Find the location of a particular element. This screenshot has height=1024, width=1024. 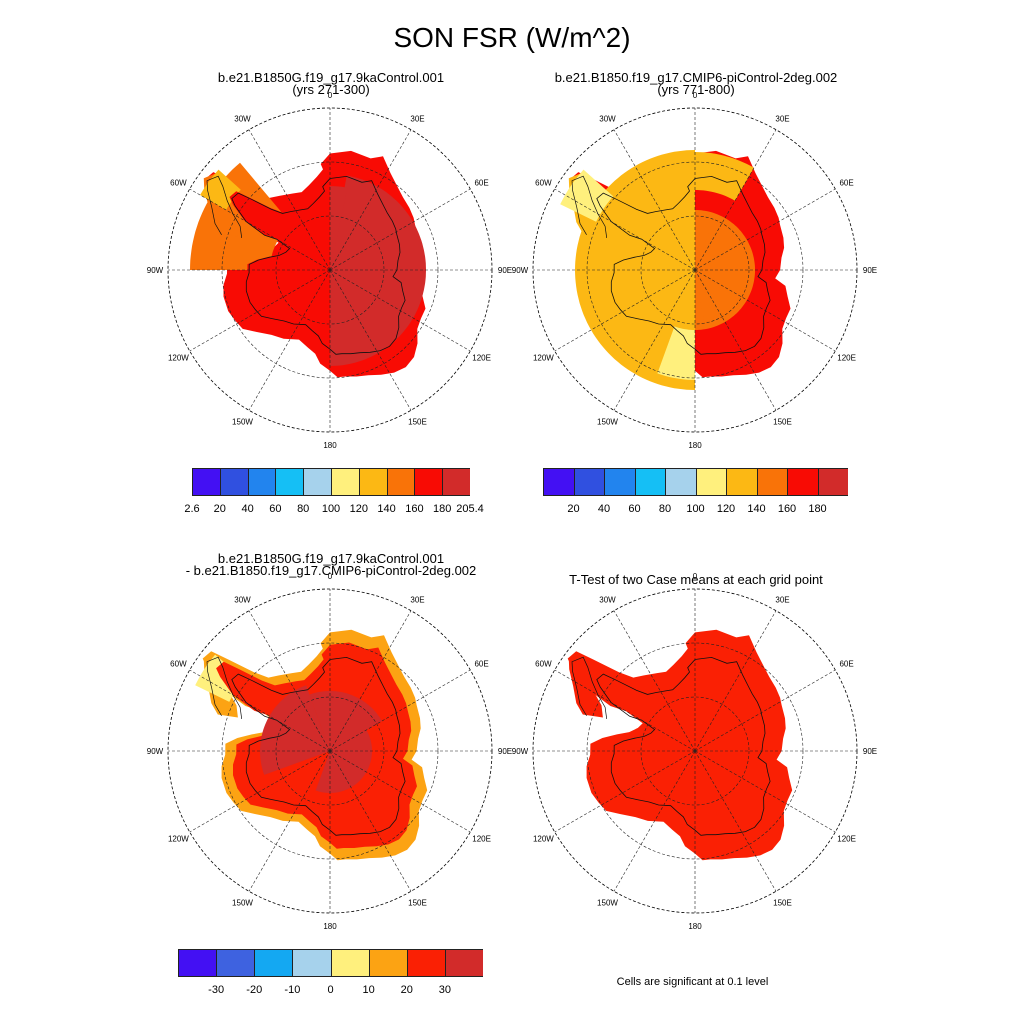

coastline is located at coordinates (318, 746).